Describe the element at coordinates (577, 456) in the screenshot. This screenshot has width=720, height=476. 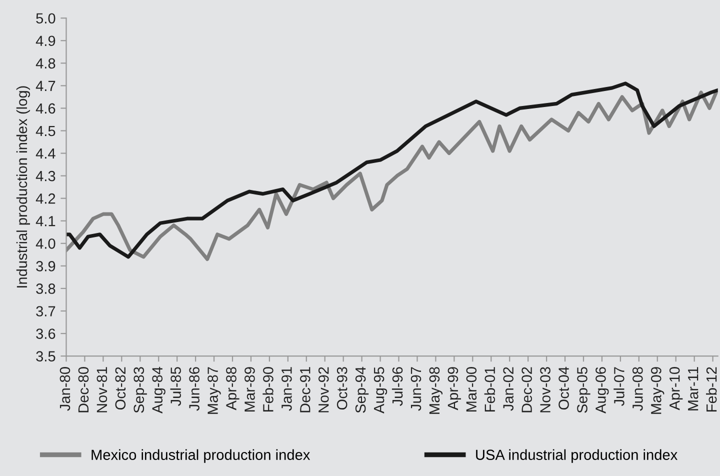
I see `legend-label: USA industrial production index` at that location.